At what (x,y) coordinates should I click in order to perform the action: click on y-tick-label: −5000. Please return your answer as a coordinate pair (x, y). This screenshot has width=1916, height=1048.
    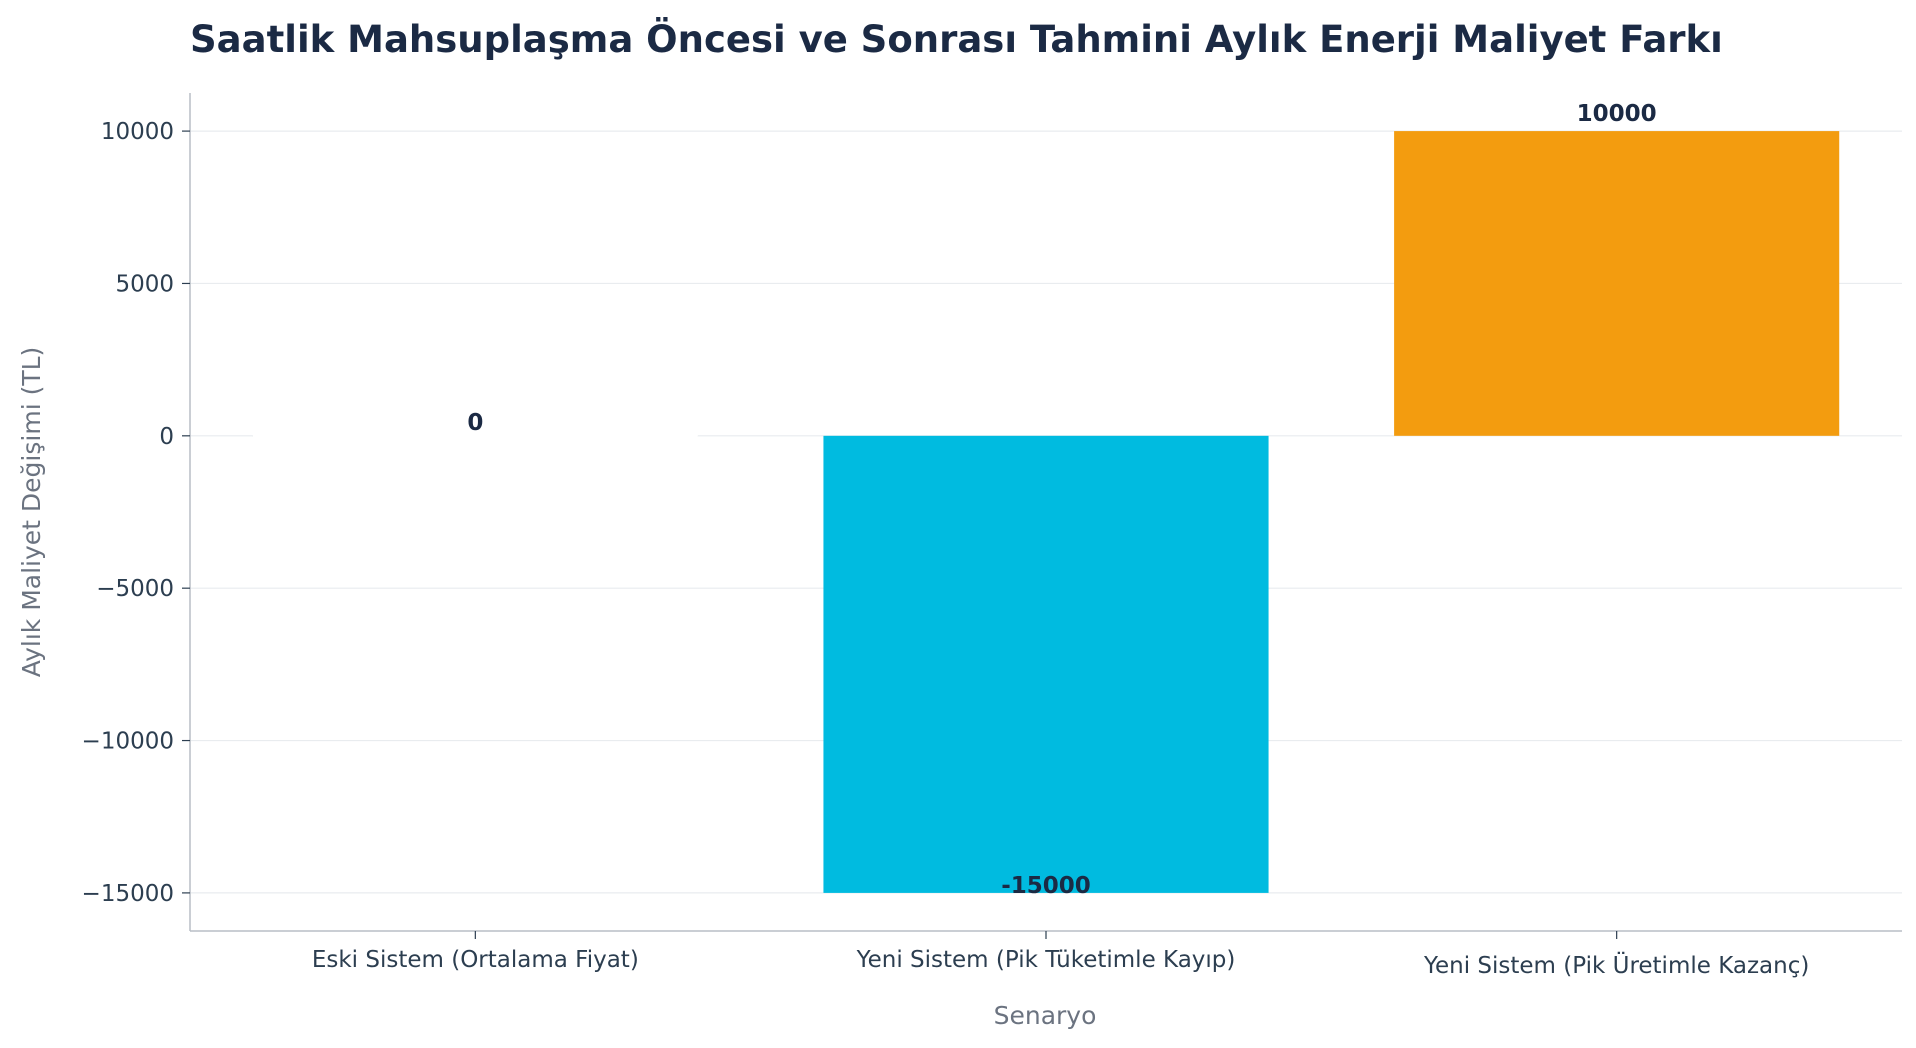
    Looking at the image, I should click on (135, 589).